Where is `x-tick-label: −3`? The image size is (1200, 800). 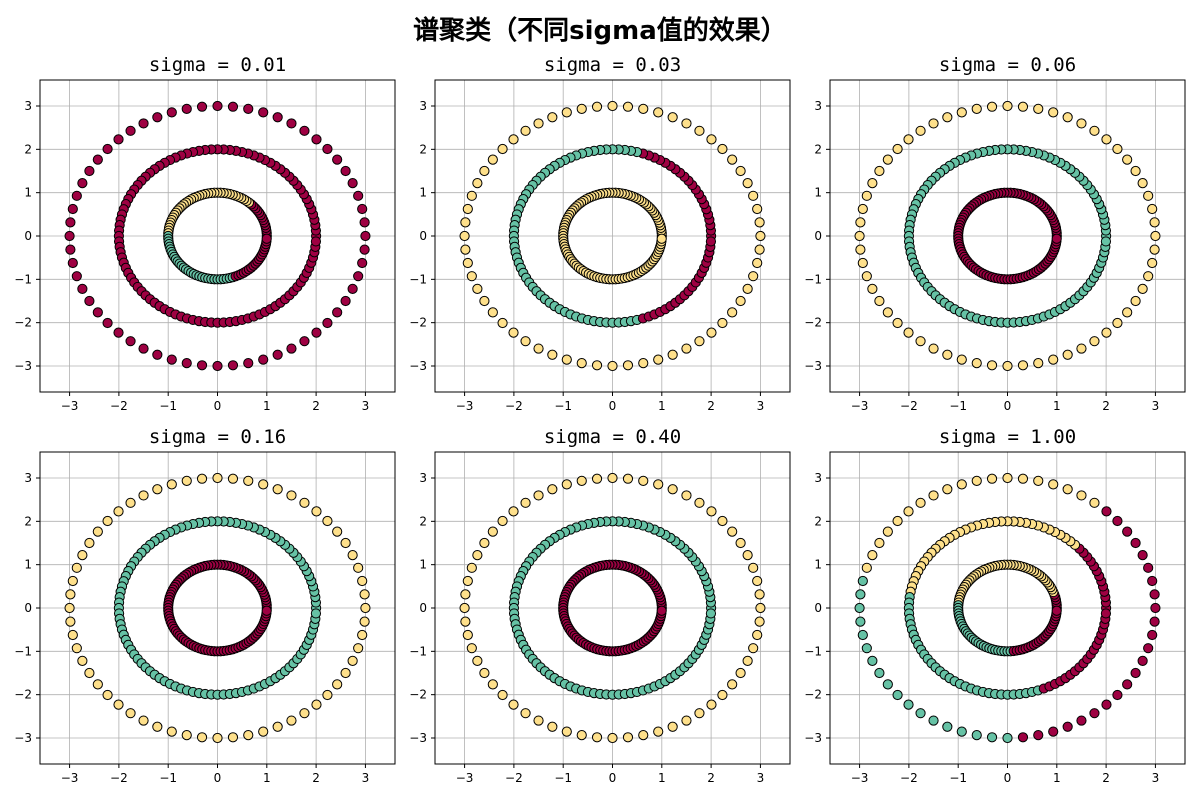
x-tick-label: −3 is located at coordinates (465, 406).